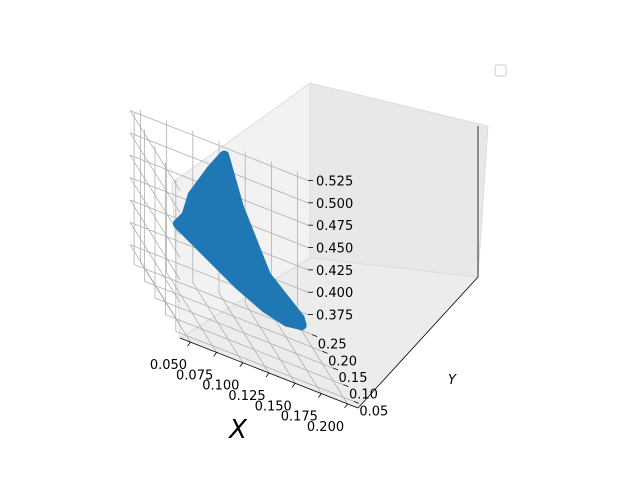 This screenshot has width=640, height=480. Describe the element at coordinates (342, 361) in the screenshot. I see `y-tick-label: 0.20` at that location.